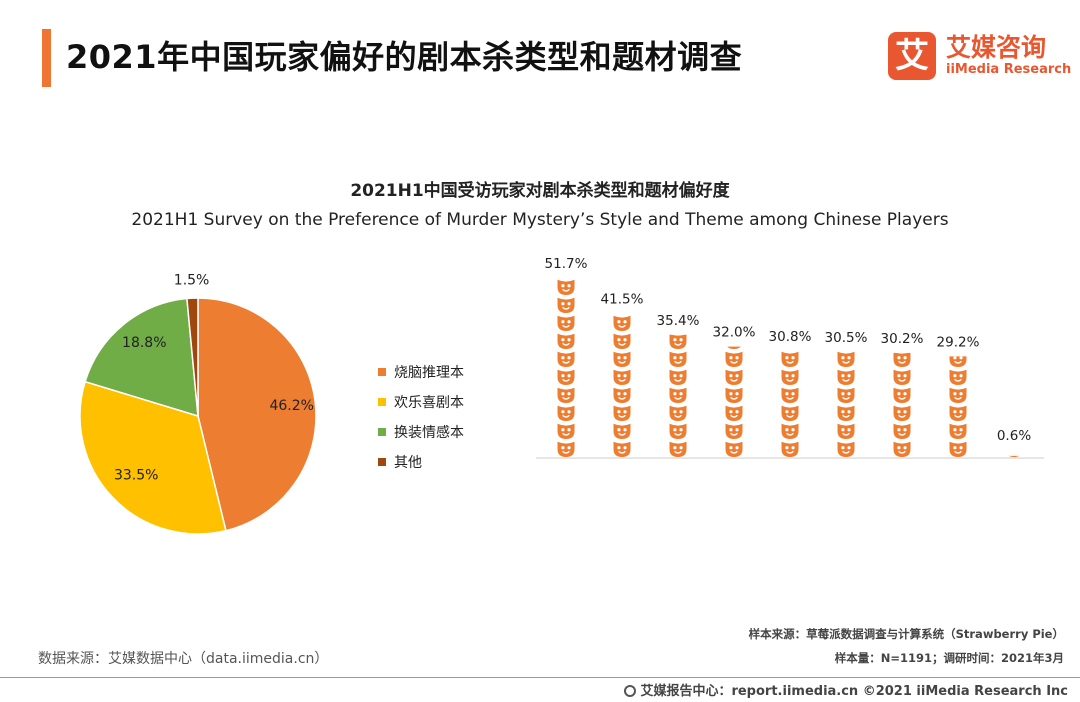  What do you see at coordinates (408, 463) in the screenshot?
I see `legend-label: 其他` at bounding box center [408, 463].